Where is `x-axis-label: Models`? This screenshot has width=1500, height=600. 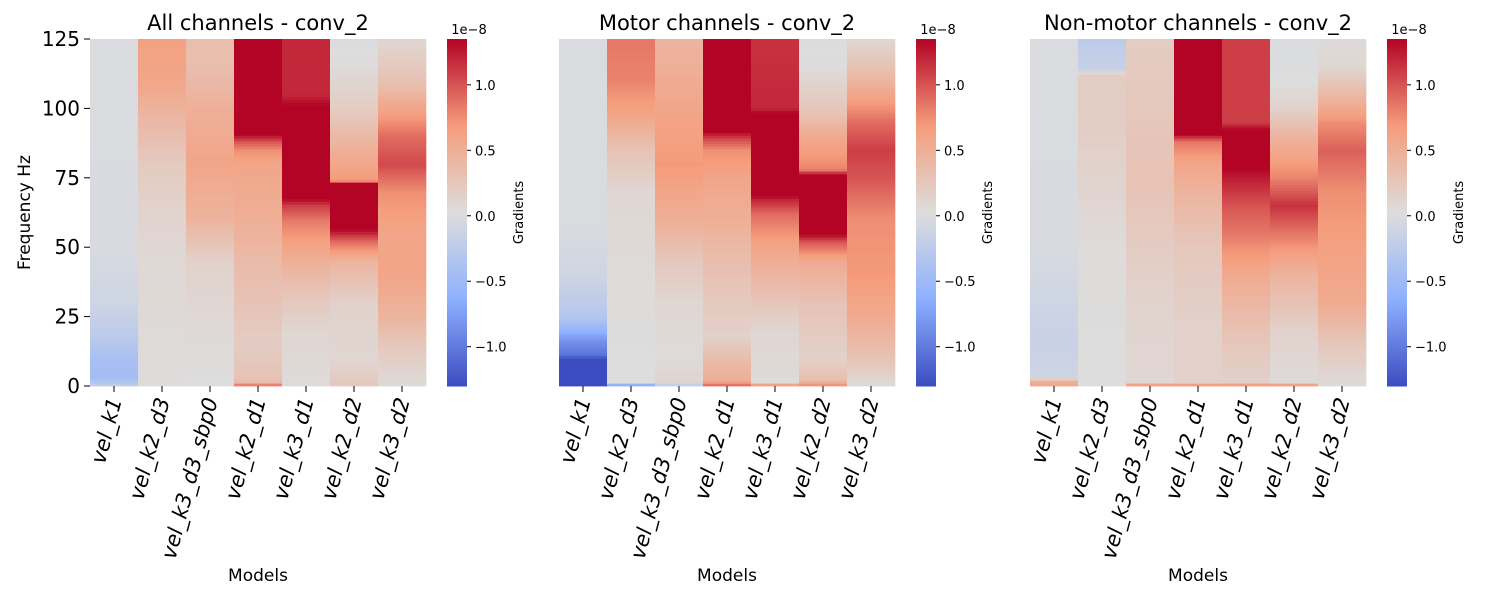 x-axis-label: Models is located at coordinates (258, 576).